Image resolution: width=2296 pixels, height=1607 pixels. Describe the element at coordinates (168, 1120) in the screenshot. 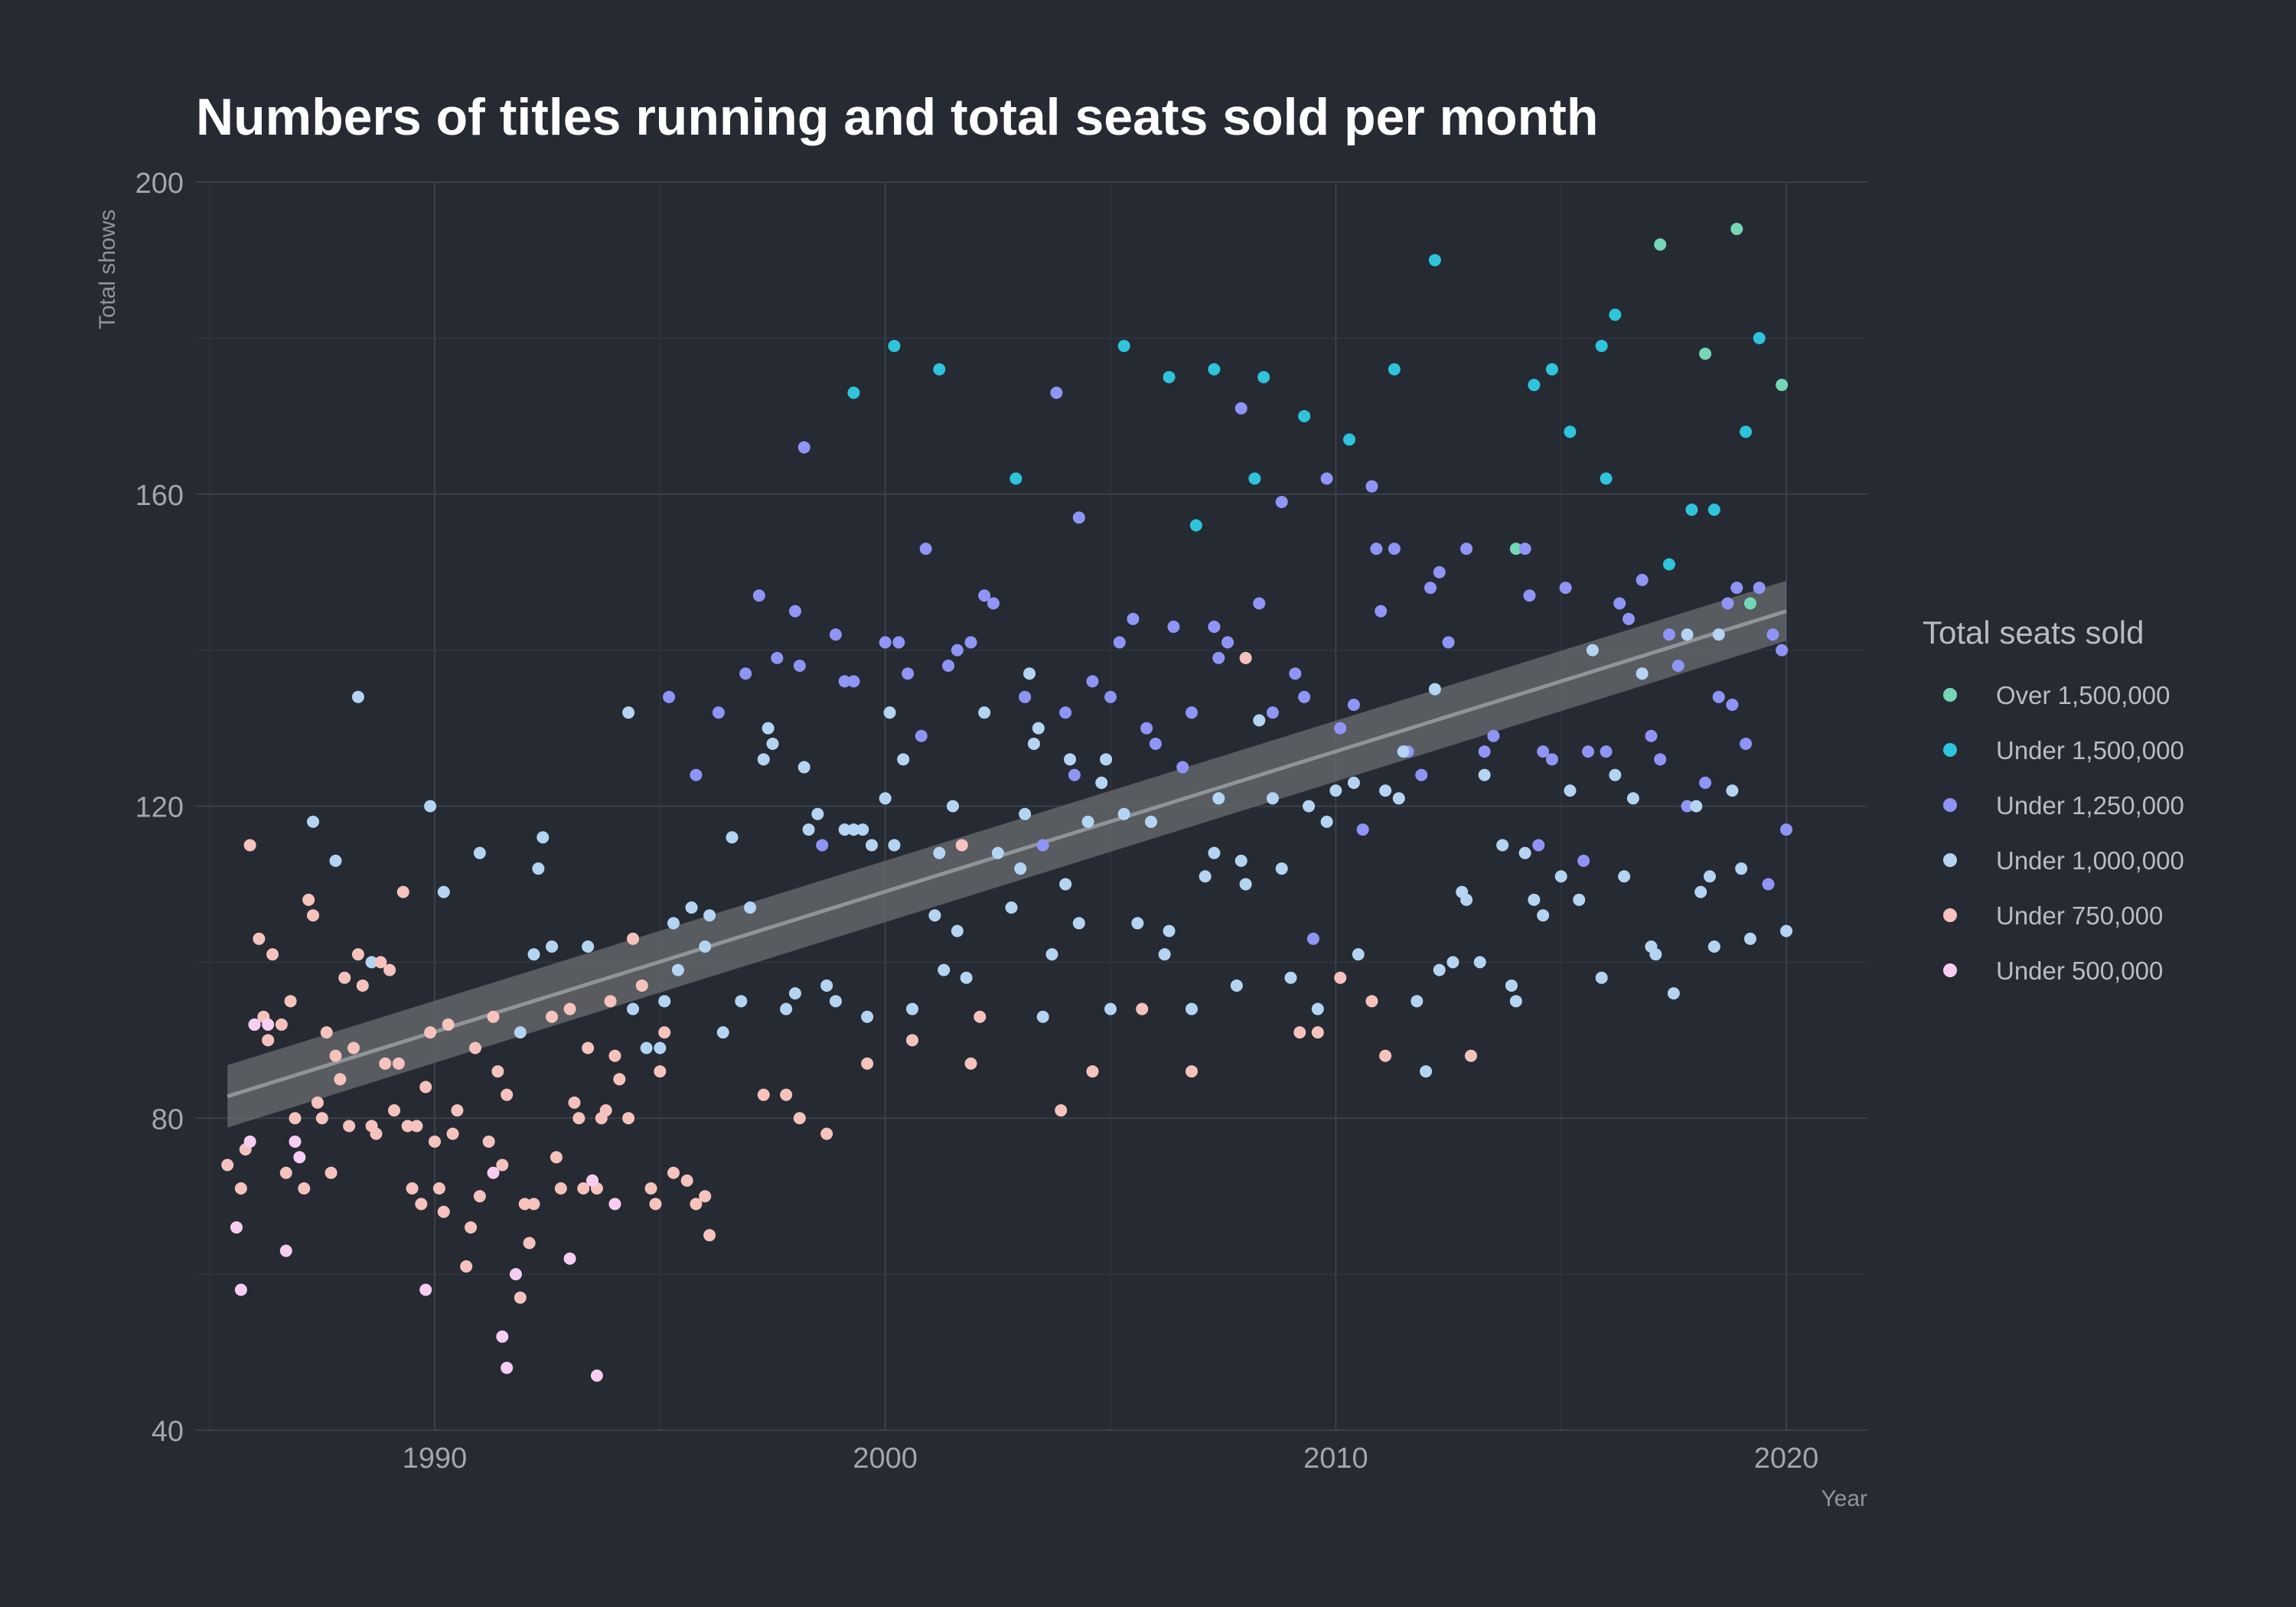

I see `y-tick-label: 80` at that location.